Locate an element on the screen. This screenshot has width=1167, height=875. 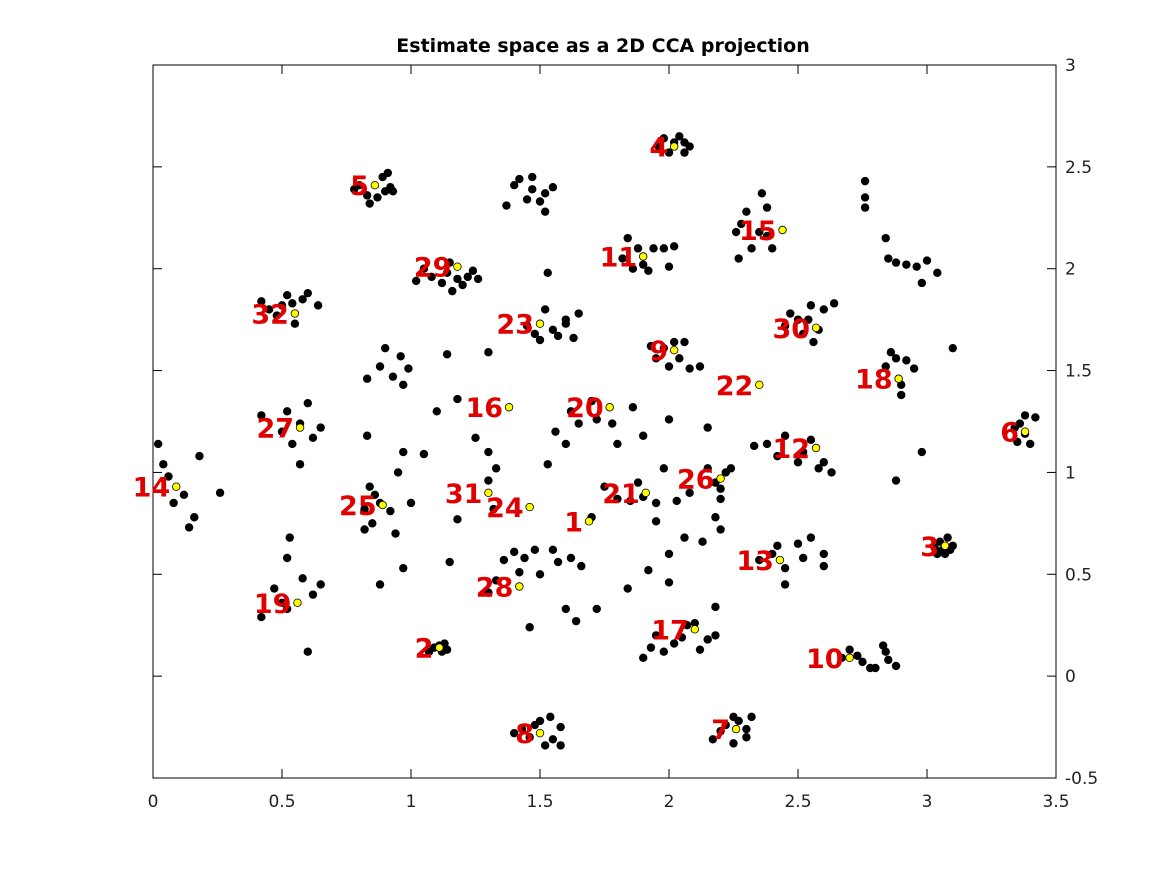
cluster-label: 16 is located at coordinates (484, 408).